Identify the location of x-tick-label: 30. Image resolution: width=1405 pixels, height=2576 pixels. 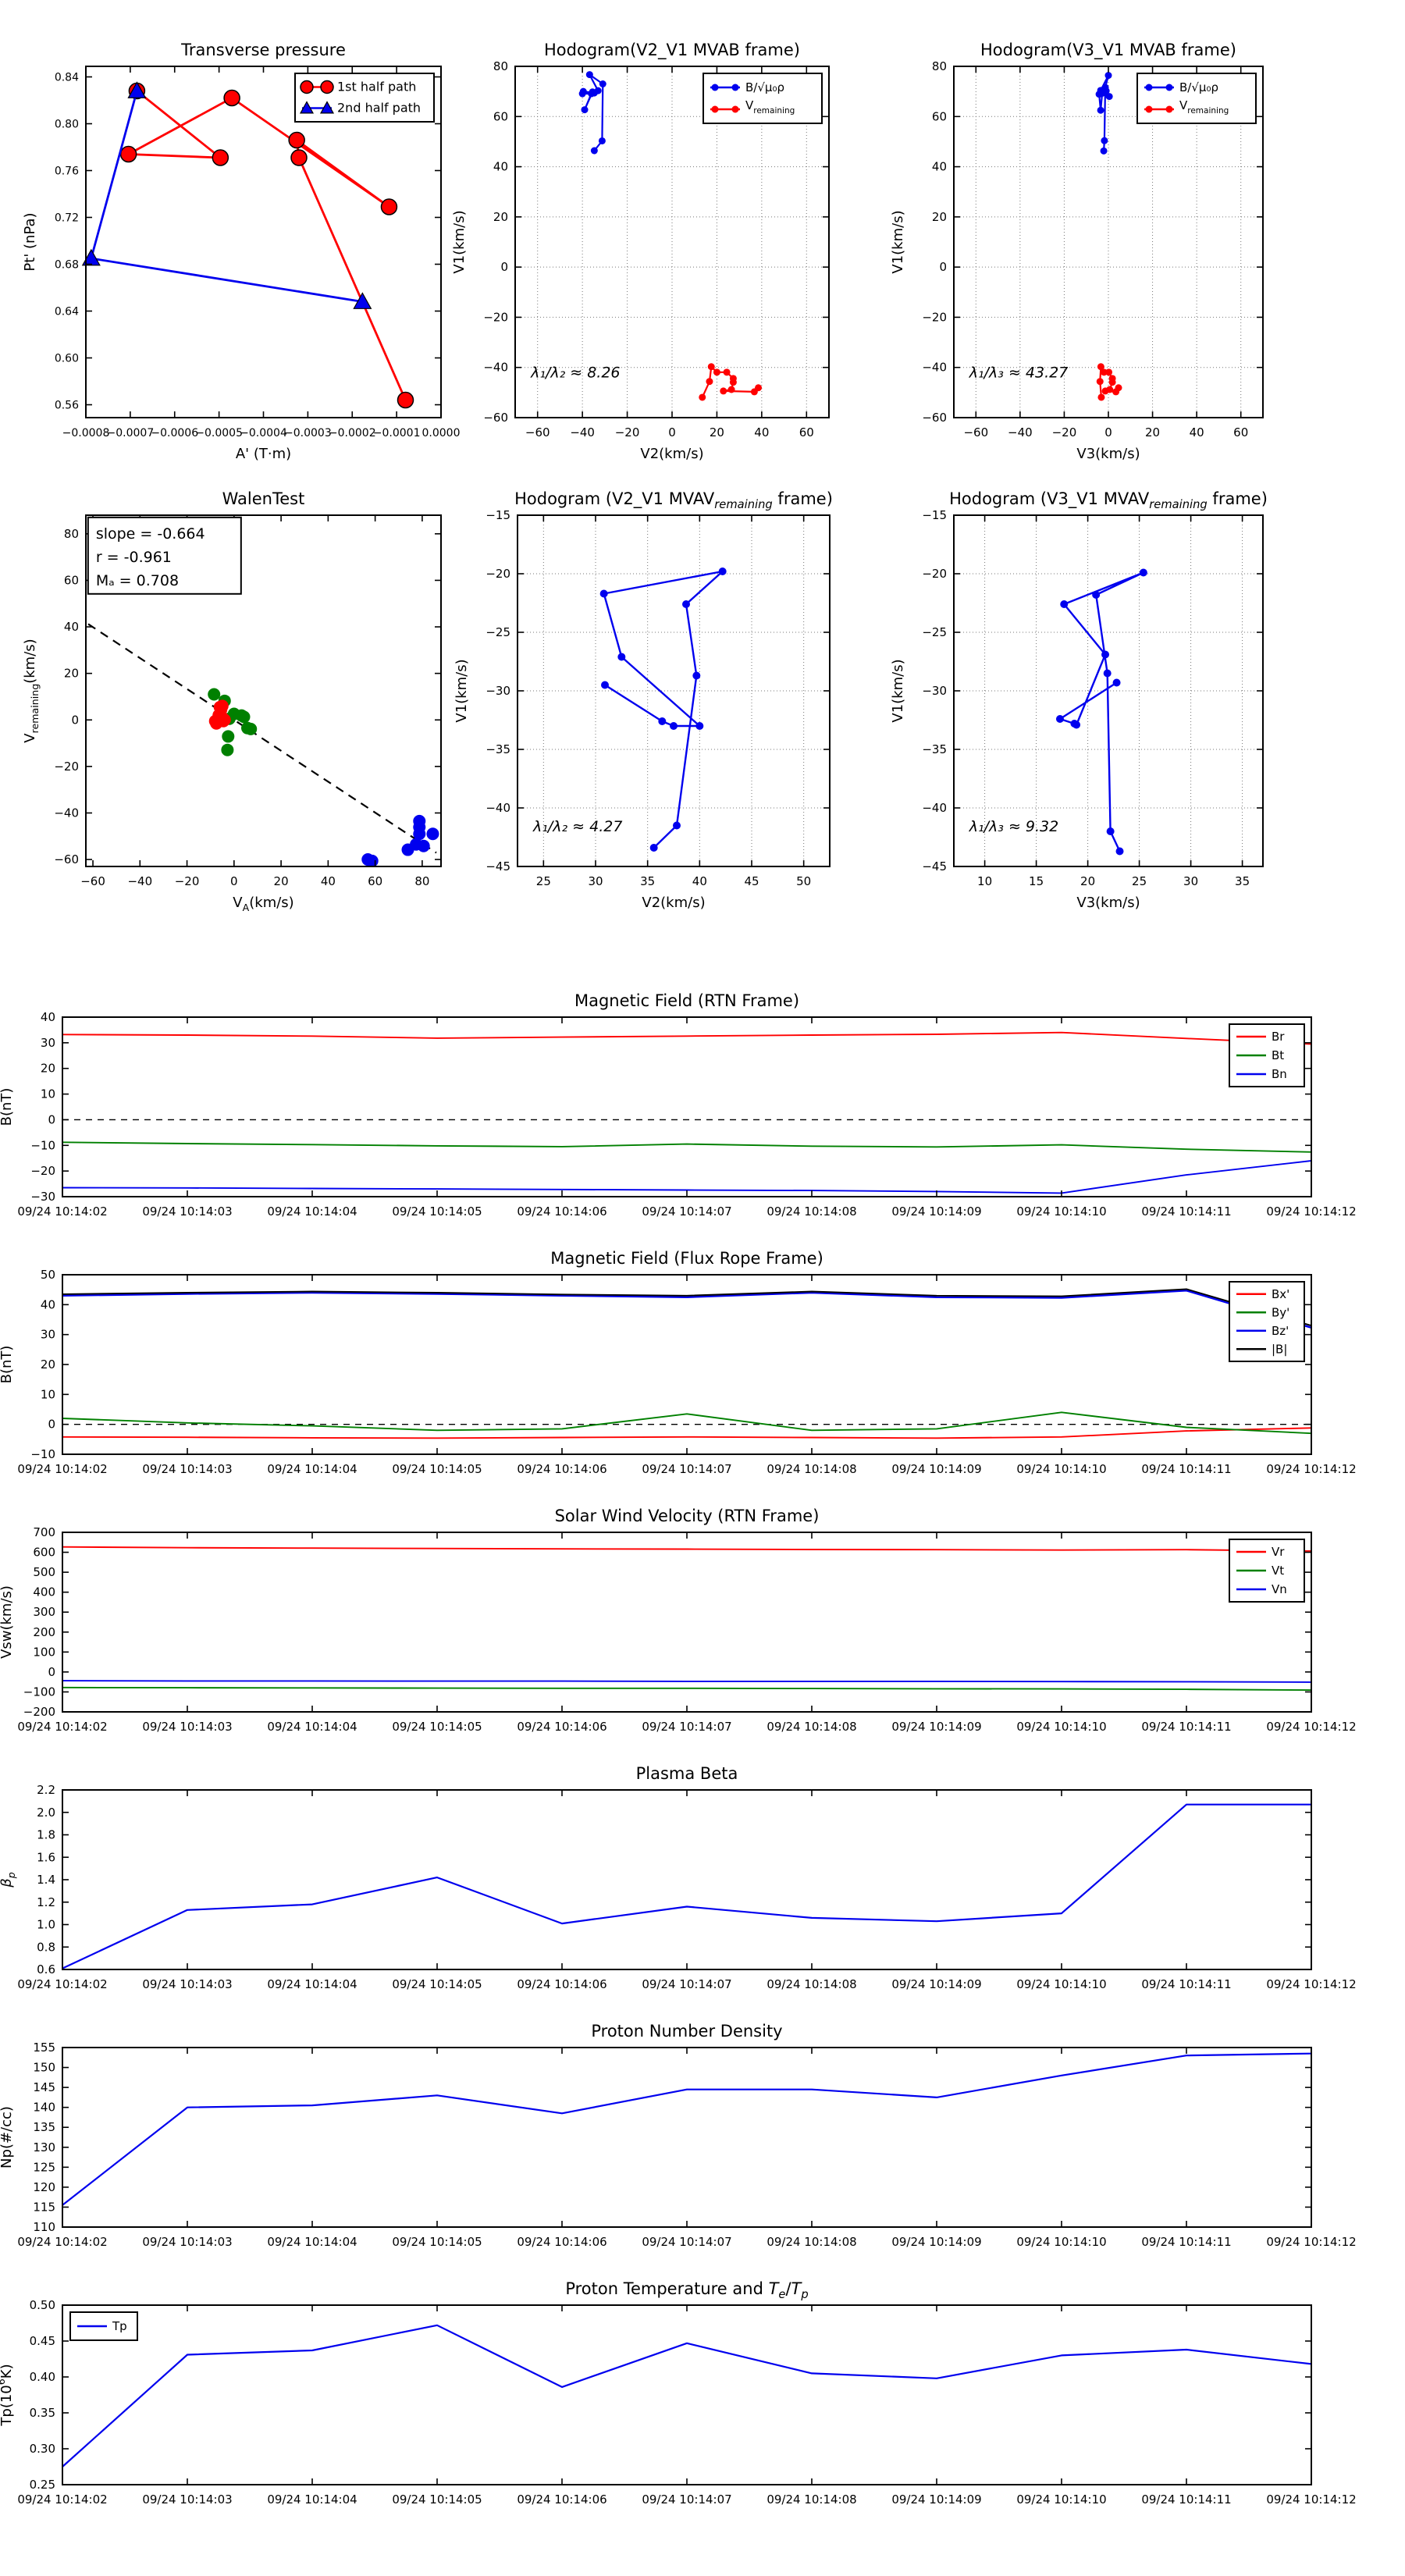
(595, 881).